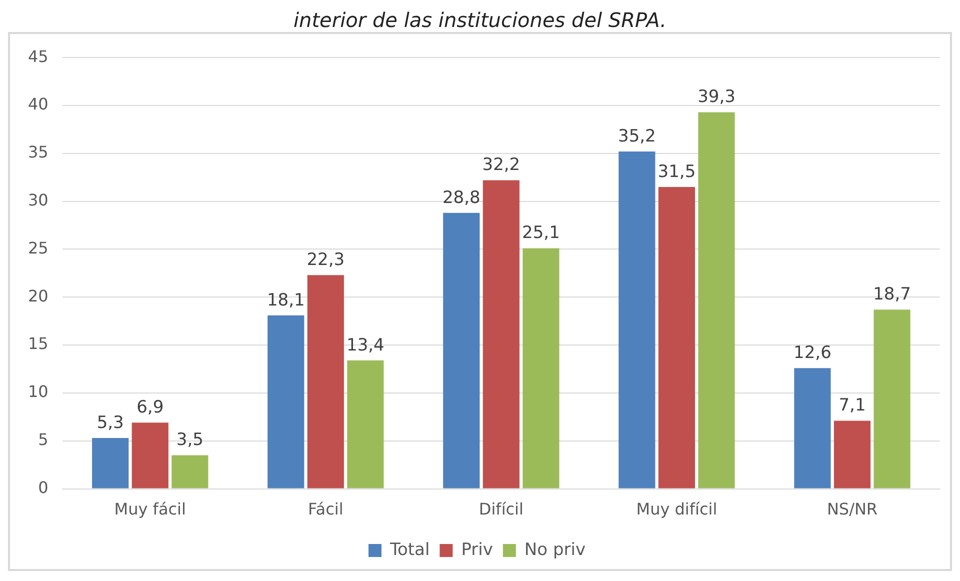 The width and height of the screenshot is (960, 581). What do you see at coordinates (852, 406) in the screenshot?
I see `data-label: 7,1` at bounding box center [852, 406].